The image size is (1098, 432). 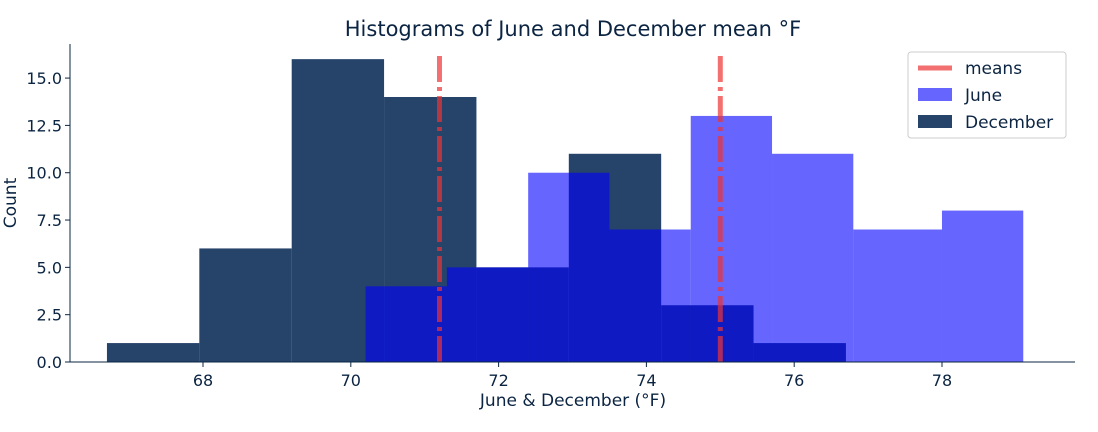 What do you see at coordinates (935, 94) in the screenshot?
I see `legend-june-swatch` at bounding box center [935, 94].